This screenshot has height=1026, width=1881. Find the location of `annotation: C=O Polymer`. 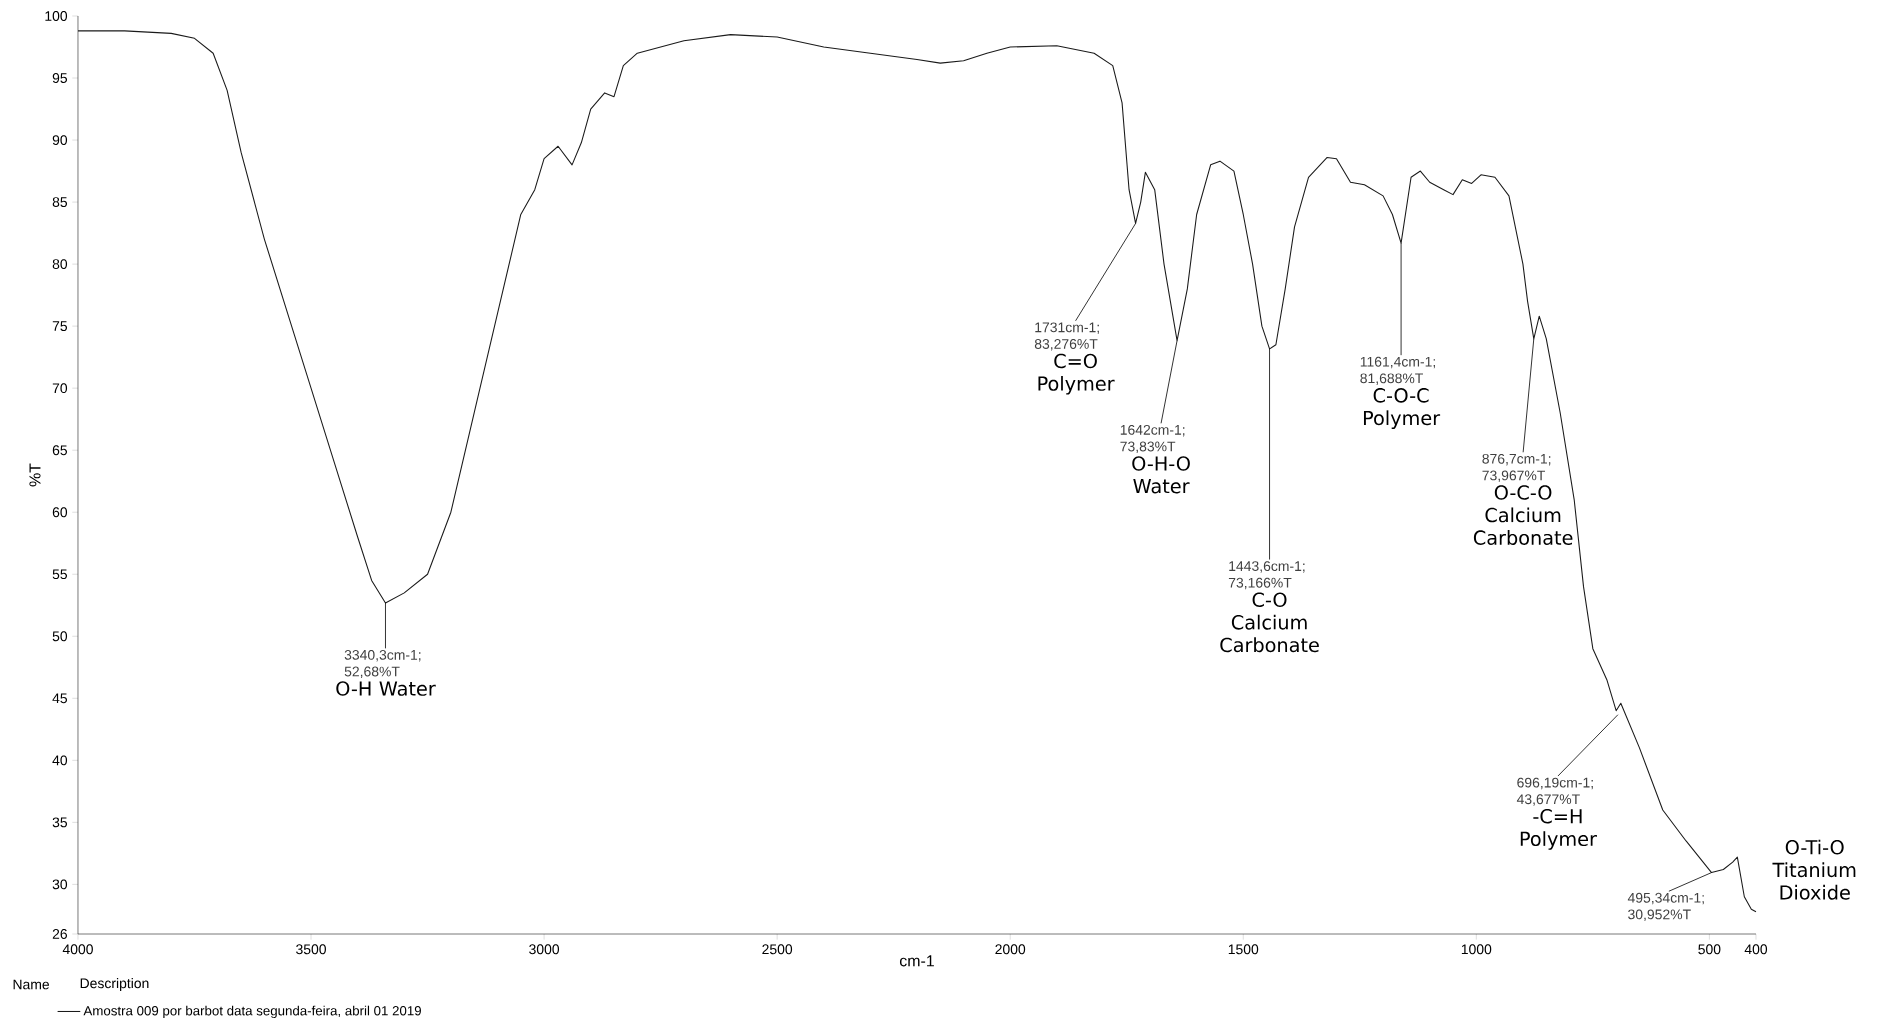

annotation: C=O Polymer is located at coordinates (1076, 374).